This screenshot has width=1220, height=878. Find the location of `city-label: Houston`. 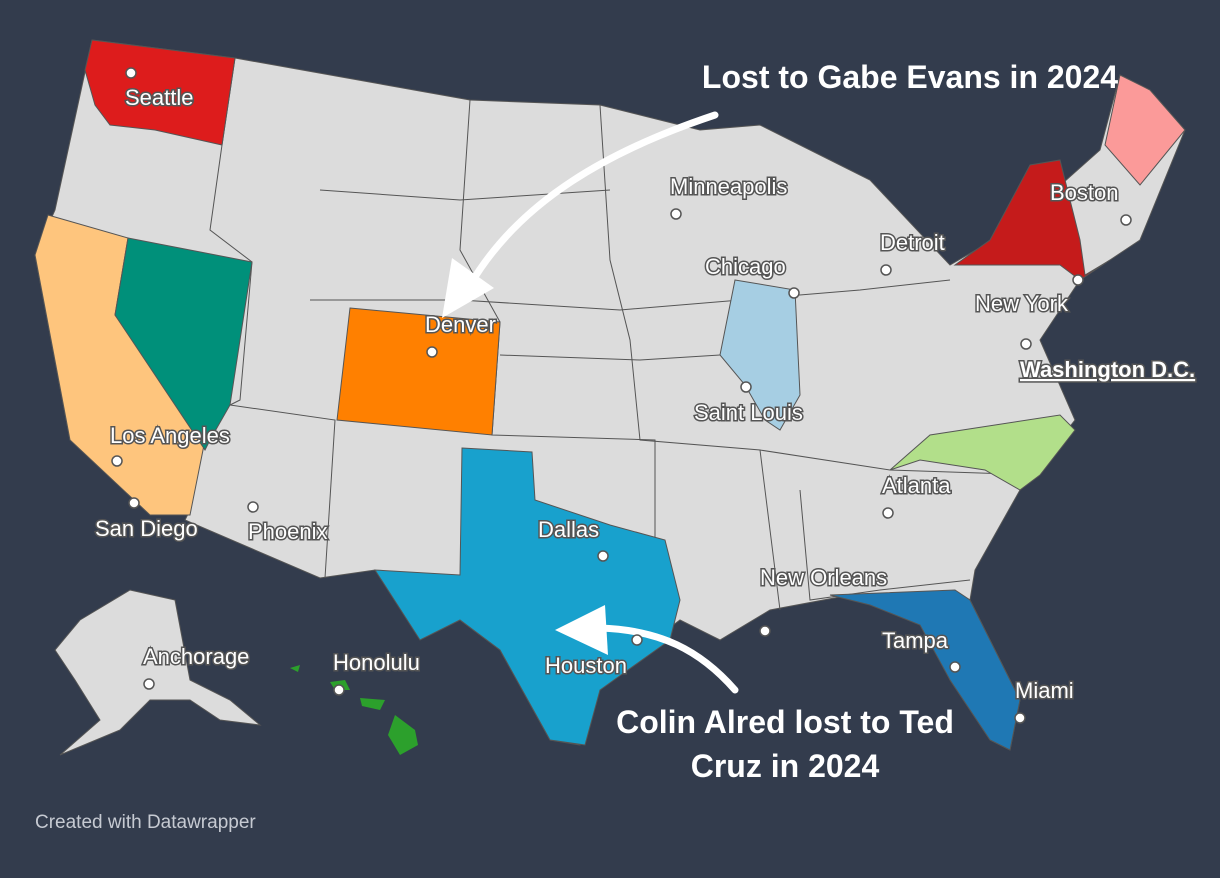

city-label: Houston is located at coordinates (586, 665).